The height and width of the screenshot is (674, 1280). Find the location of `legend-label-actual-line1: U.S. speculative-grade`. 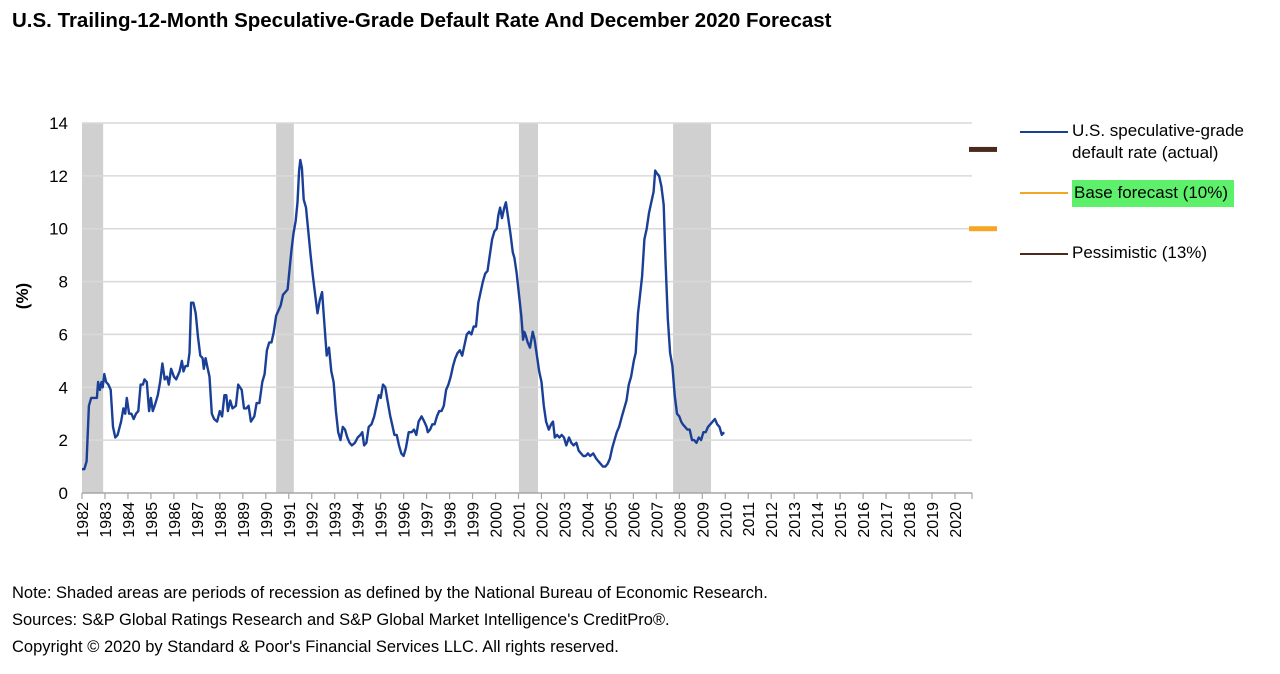

legend-label-actual-line1: U.S. speculative-grade is located at coordinates (1158, 130).